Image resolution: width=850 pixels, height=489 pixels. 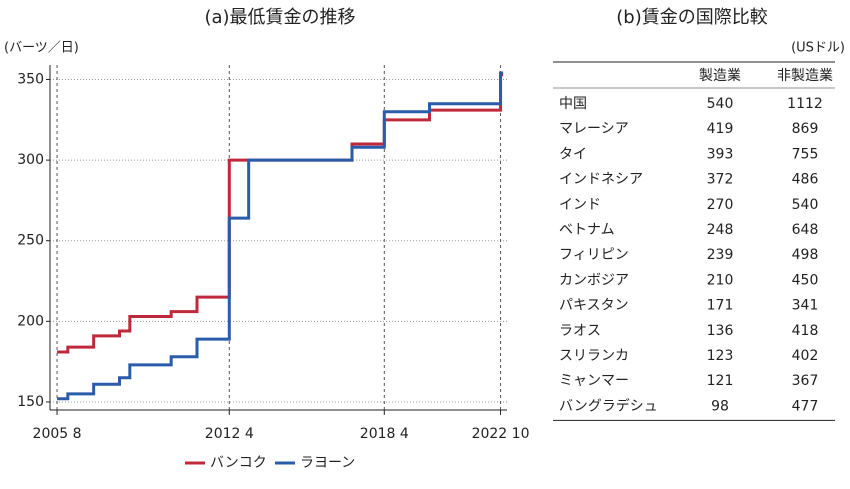 What do you see at coordinates (594, 255) in the screenshot?
I see `row-label: フィリピン` at bounding box center [594, 255].